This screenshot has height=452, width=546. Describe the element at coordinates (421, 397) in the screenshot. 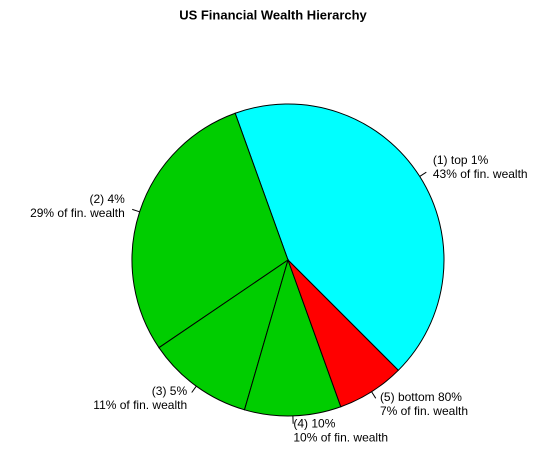

I see `slice-label: (5) bottom 80%` at that location.